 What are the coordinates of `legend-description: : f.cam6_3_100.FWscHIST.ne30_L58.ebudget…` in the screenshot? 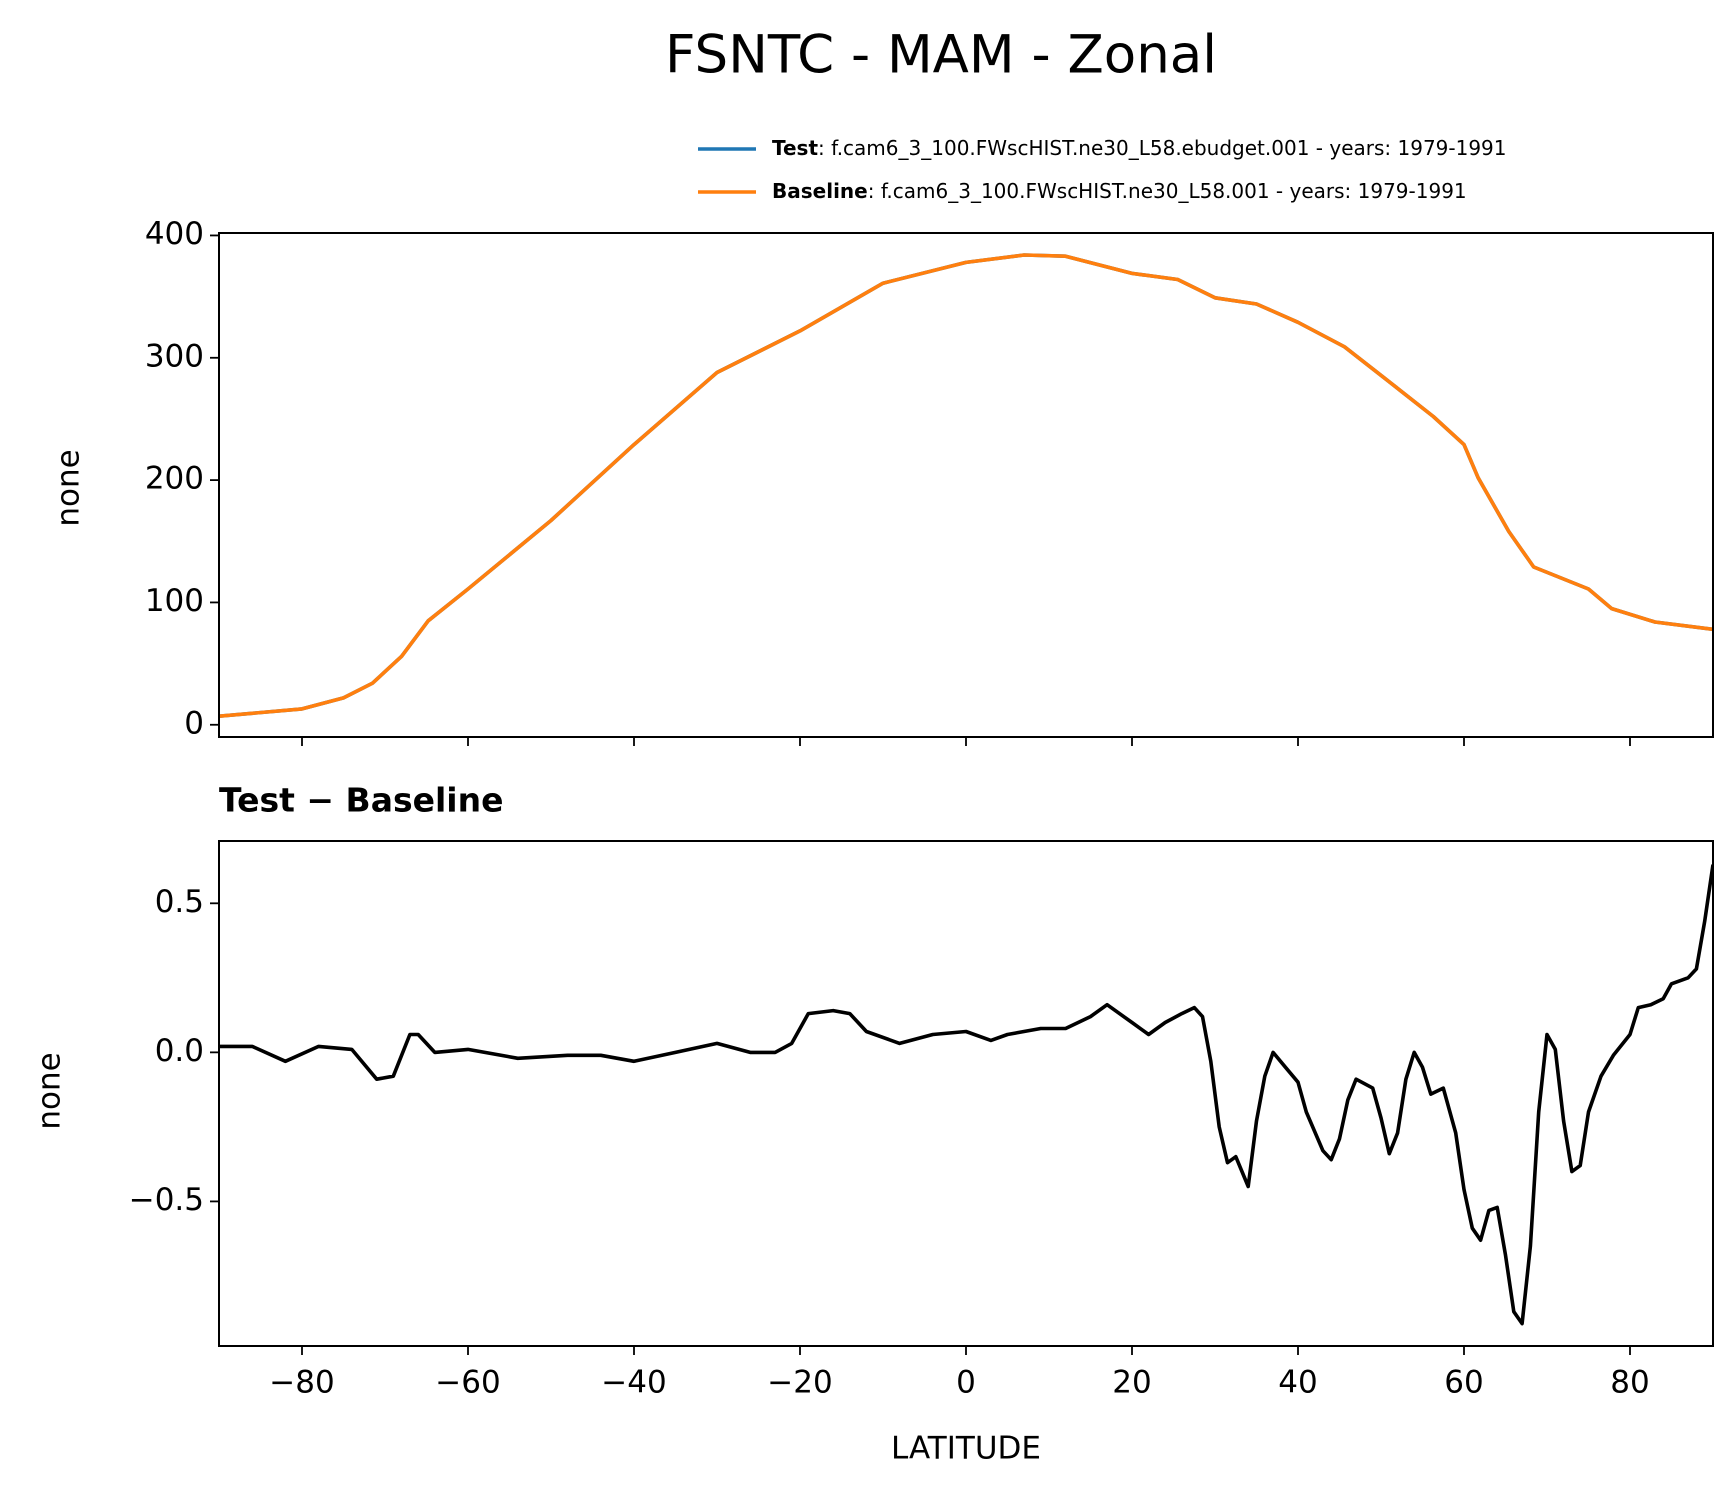 It's located at (1162, 148).